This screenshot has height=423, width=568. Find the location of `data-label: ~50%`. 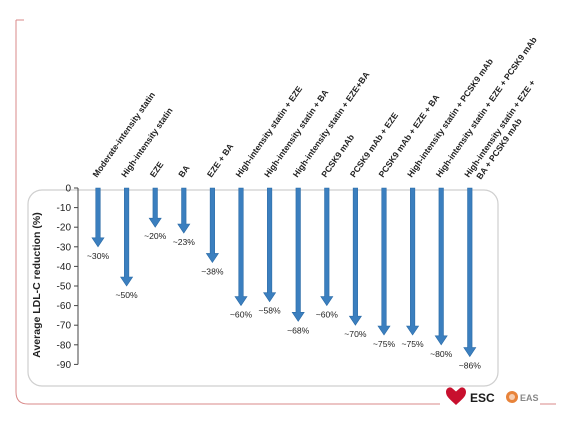

data-label: ~50% is located at coordinates (126, 295).